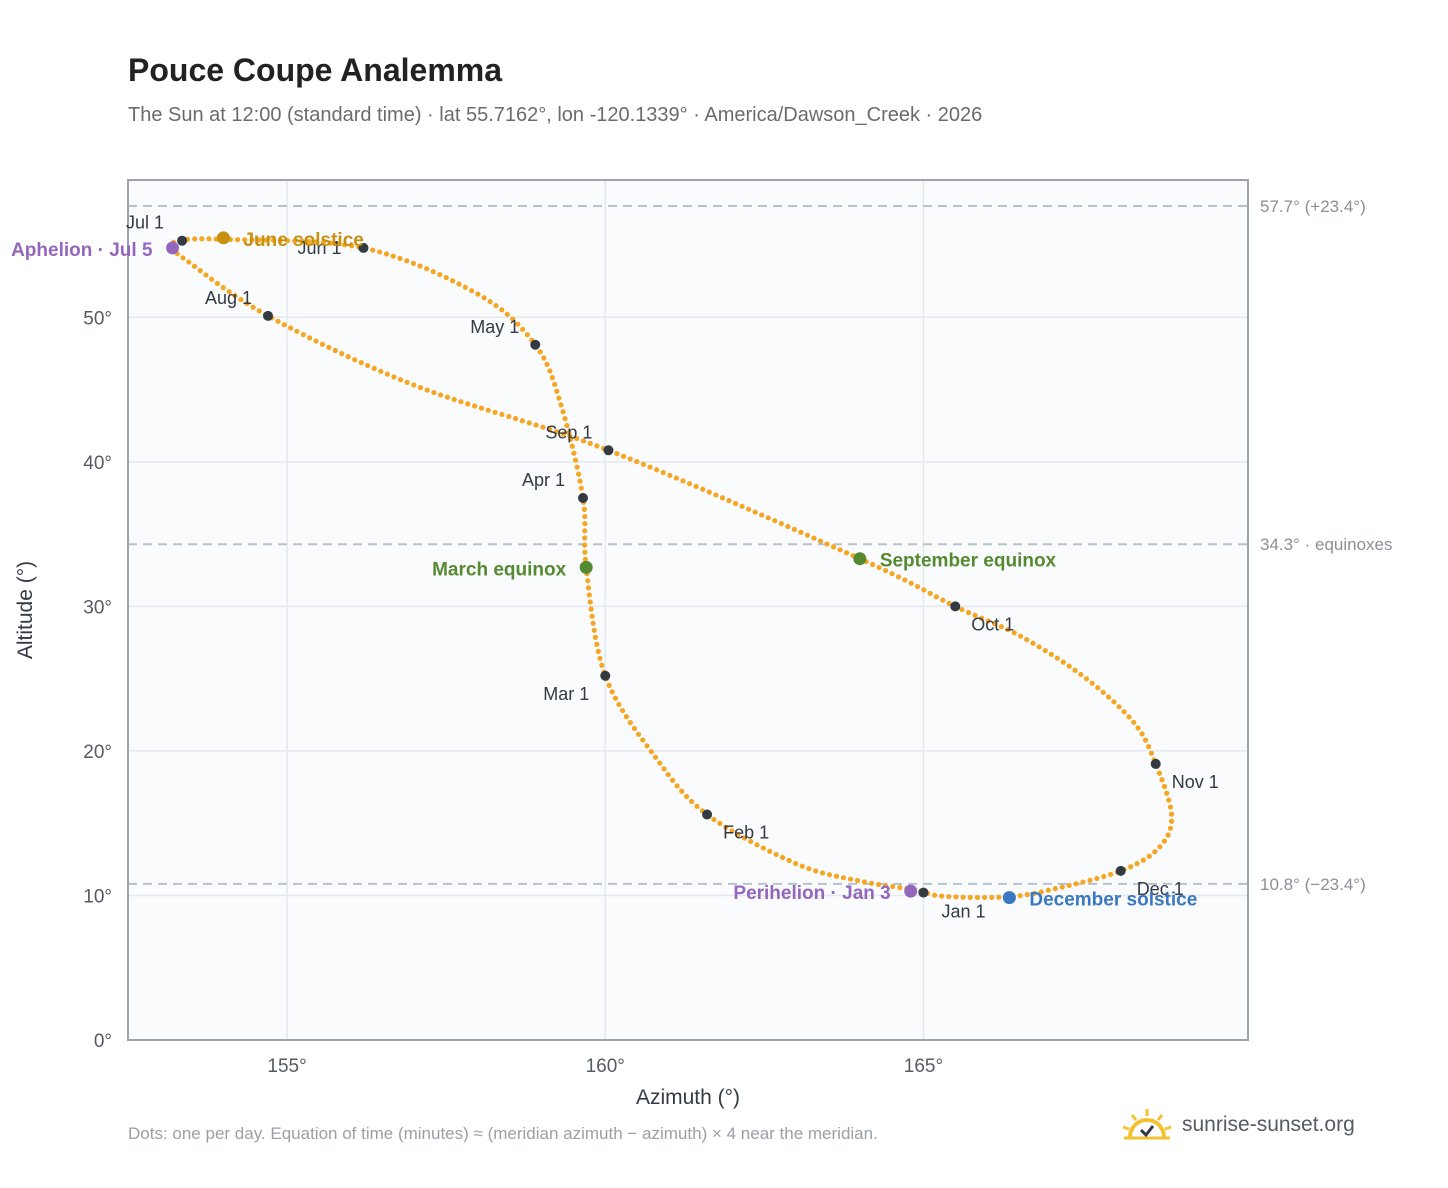  What do you see at coordinates (97, 318) in the screenshot?
I see `y-tick-label: 50°` at bounding box center [97, 318].